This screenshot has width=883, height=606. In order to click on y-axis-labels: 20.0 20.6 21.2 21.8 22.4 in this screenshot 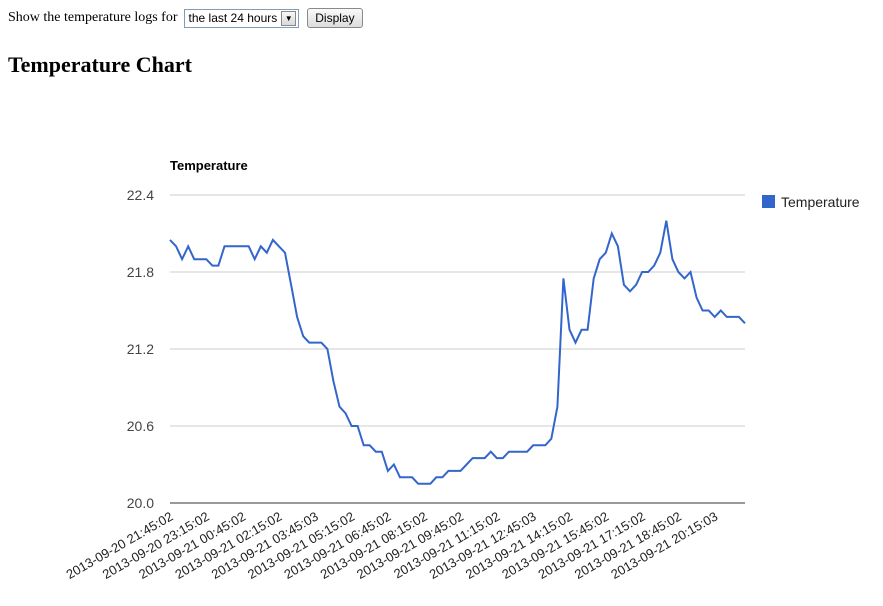, I will do `click(140, 349)`.